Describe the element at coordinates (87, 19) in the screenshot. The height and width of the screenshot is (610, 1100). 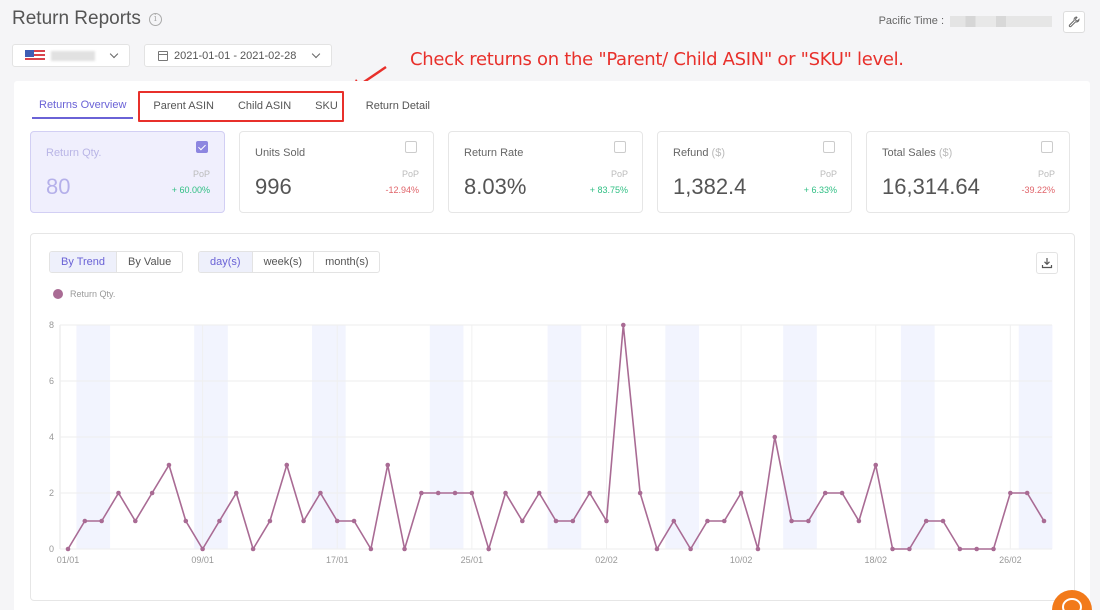
I see `page-title: Return Reports i` at that location.